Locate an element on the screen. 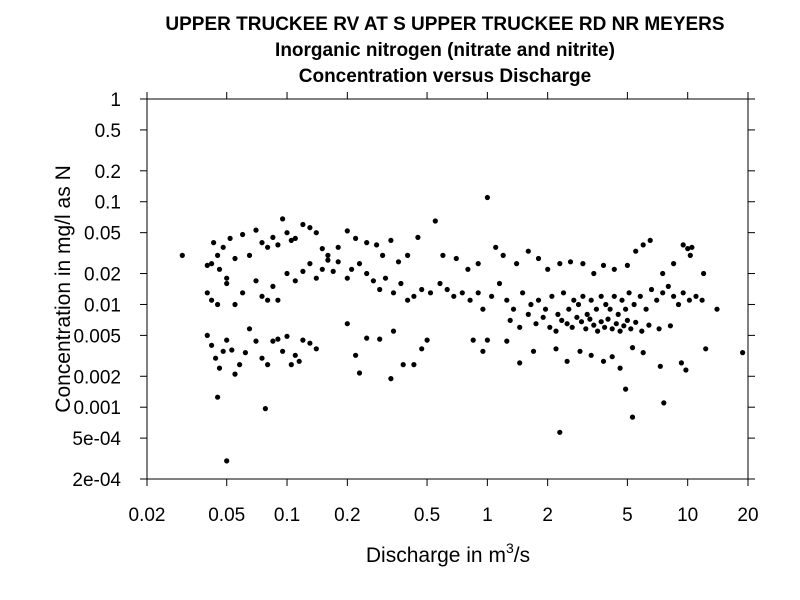 The width and height of the screenshot is (800, 600). x-tick-label: 0.02 is located at coordinates (147, 515).